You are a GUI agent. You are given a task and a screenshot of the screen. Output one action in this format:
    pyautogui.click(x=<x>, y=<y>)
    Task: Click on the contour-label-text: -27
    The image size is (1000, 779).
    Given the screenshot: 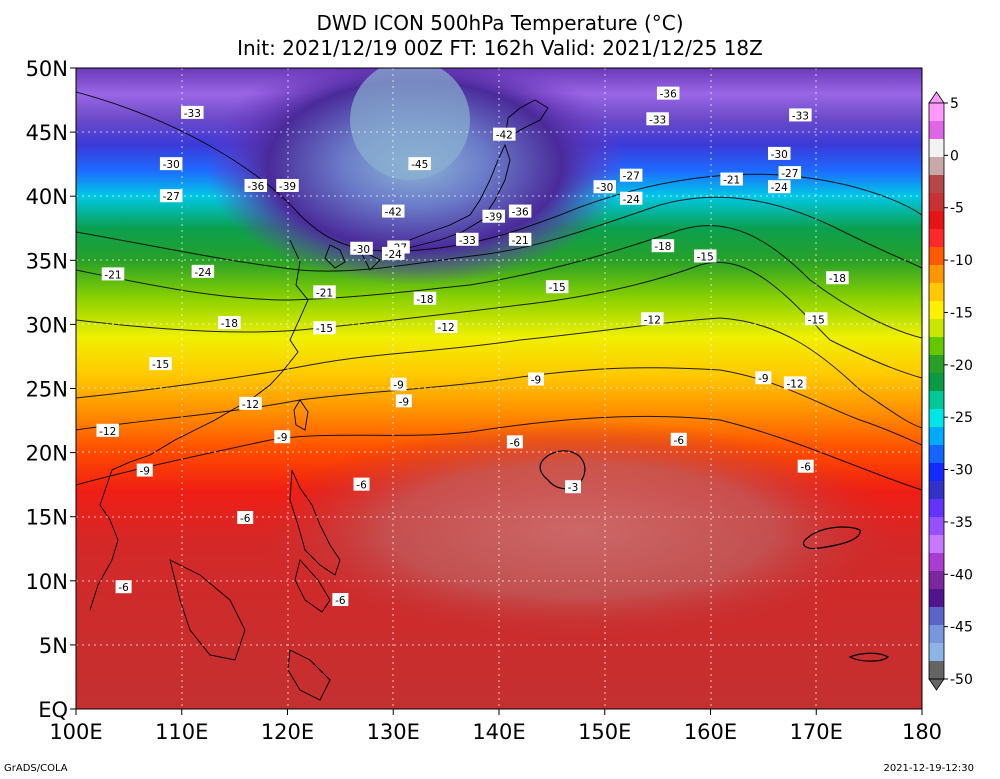 What is the action you would take?
    pyautogui.click(x=631, y=177)
    